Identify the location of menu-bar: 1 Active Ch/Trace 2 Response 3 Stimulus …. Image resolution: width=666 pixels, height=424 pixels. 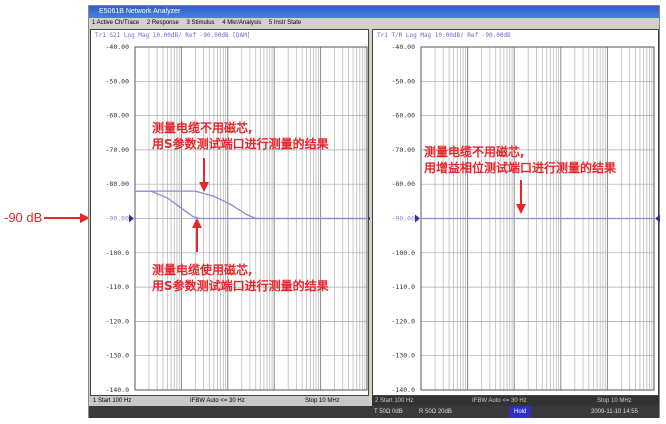
(374, 23).